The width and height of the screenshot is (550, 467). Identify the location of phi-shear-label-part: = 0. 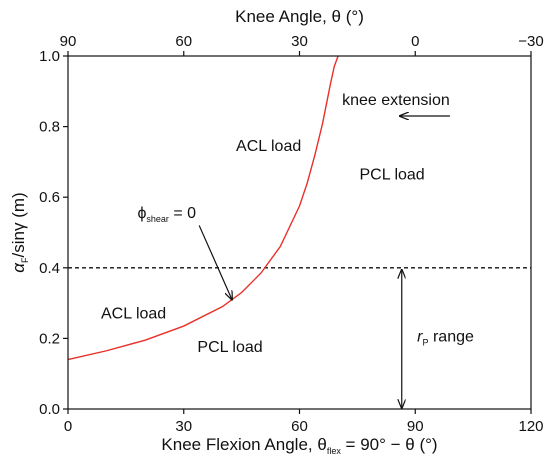
(182, 213).